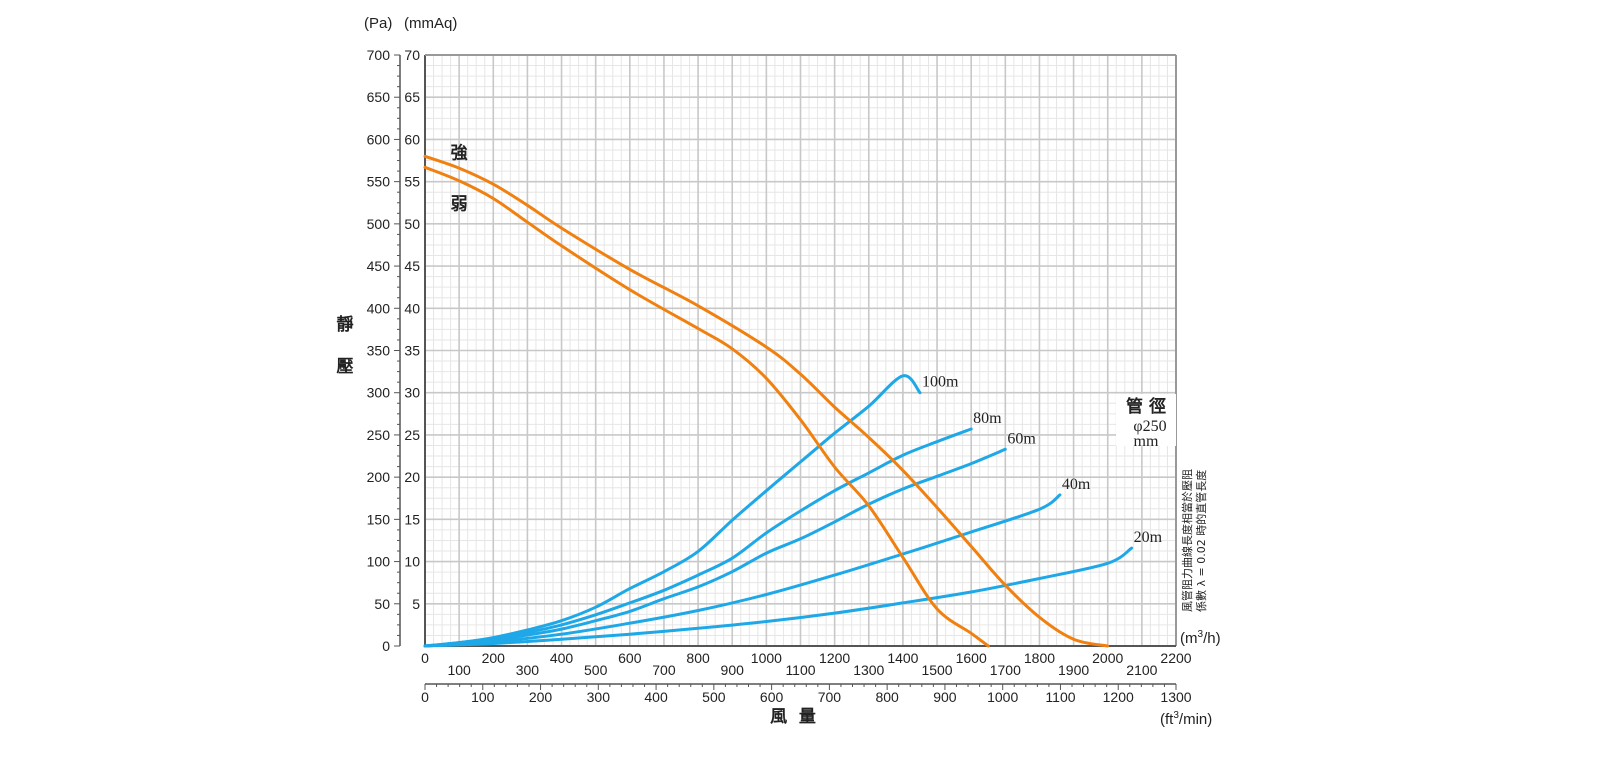  What do you see at coordinates (412, 519) in the screenshot?
I see `mmaq-tick-label: 15` at bounding box center [412, 519].